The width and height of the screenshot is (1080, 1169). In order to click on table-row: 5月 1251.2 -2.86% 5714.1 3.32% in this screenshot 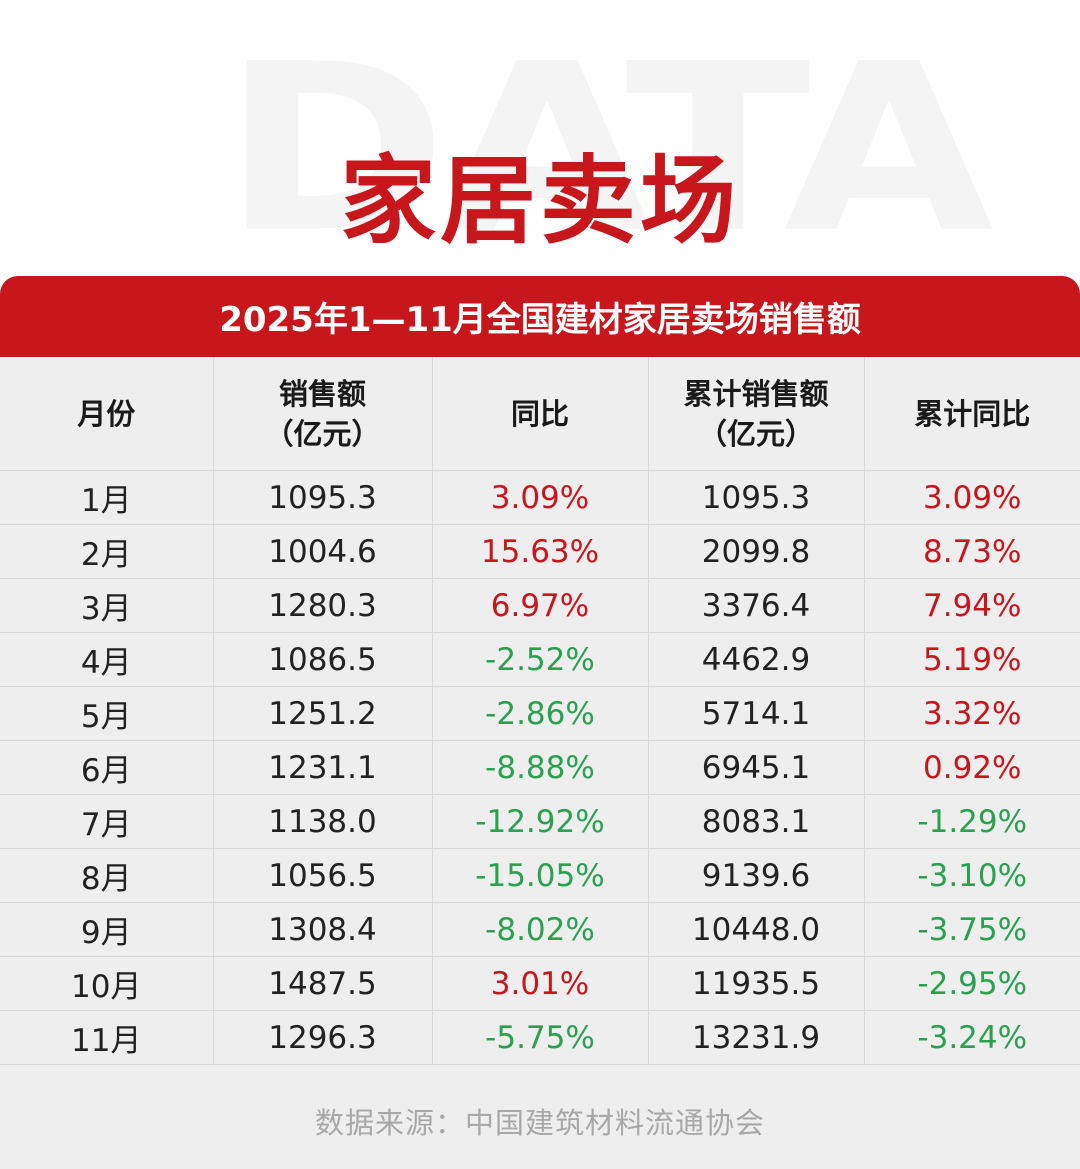, I will do `click(540, 713)`.